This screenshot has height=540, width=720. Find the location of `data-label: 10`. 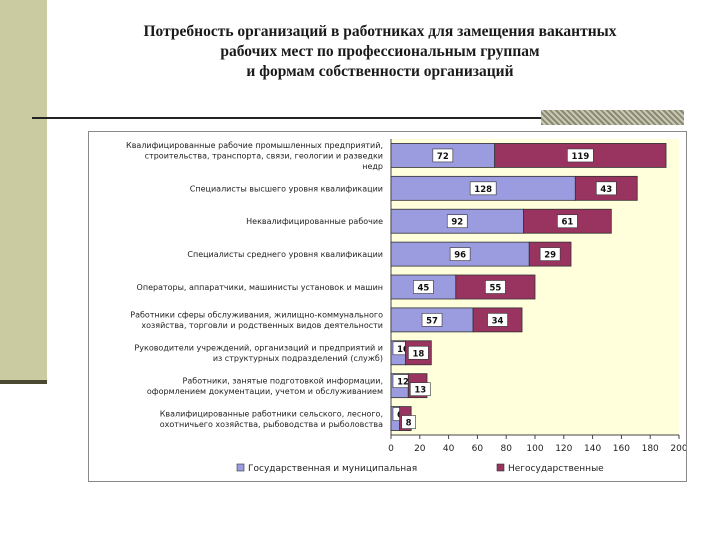

data-label: 10 is located at coordinates (403, 350).